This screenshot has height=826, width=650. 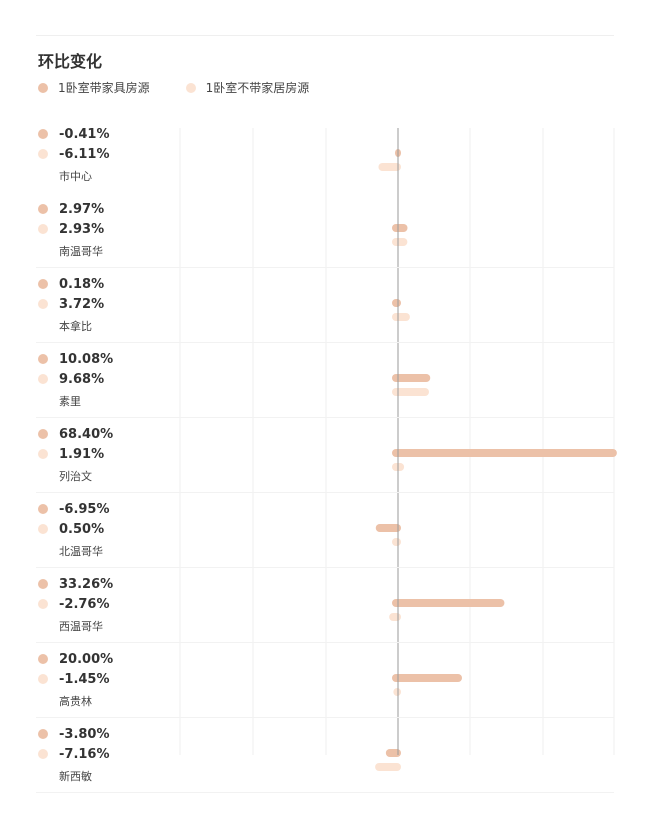 I want to click on value-line: -2.76%, so click(x=74, y=604).